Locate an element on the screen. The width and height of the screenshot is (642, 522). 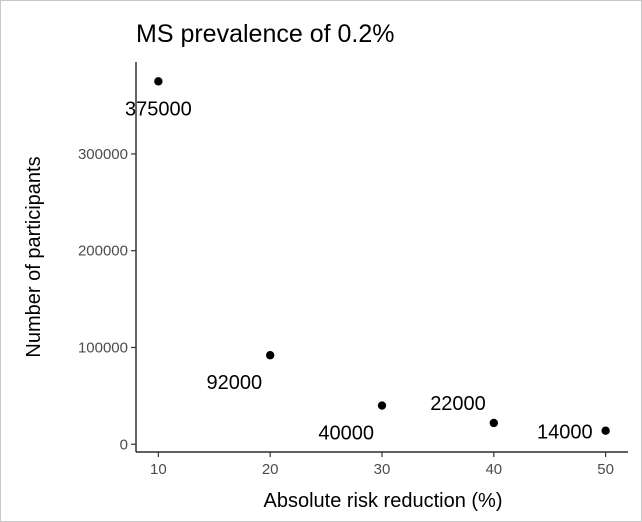
y-tick-label: 200000 is located at coordinates (103, 251).